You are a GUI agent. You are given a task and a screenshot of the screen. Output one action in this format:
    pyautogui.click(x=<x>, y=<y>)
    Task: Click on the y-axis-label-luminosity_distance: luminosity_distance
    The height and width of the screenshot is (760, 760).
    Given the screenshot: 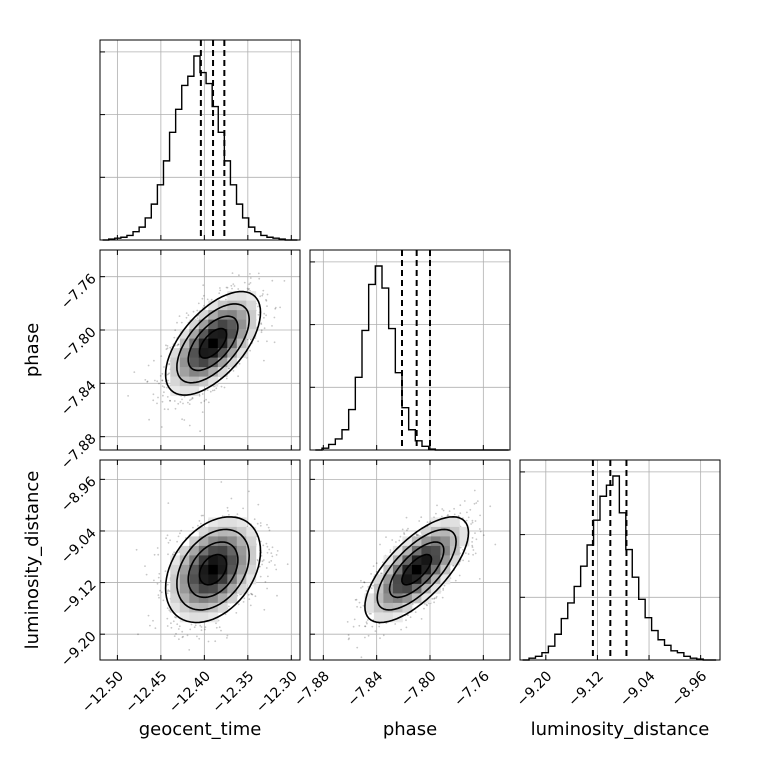 What is the action you would take?
    pyautogui.click(x=32, y=560)
    